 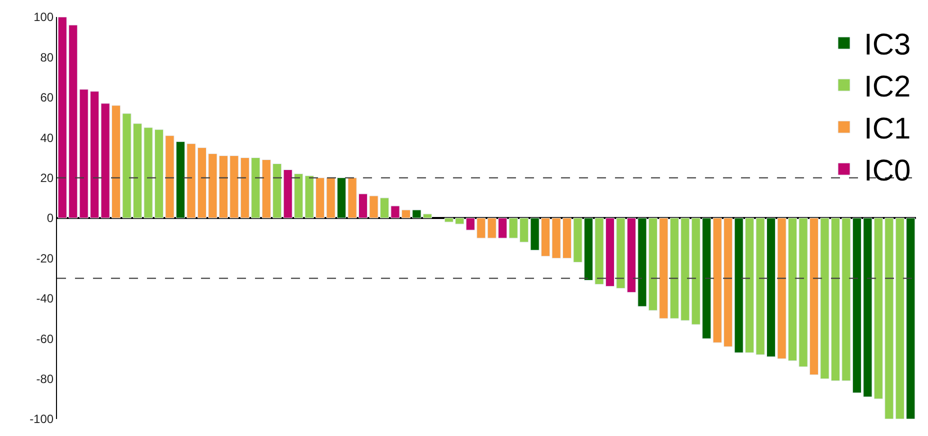 What do you see at coordinates (45, 339) in the screenshot?
I see `y-tick-label: -60` at bounding box center [45, 339].